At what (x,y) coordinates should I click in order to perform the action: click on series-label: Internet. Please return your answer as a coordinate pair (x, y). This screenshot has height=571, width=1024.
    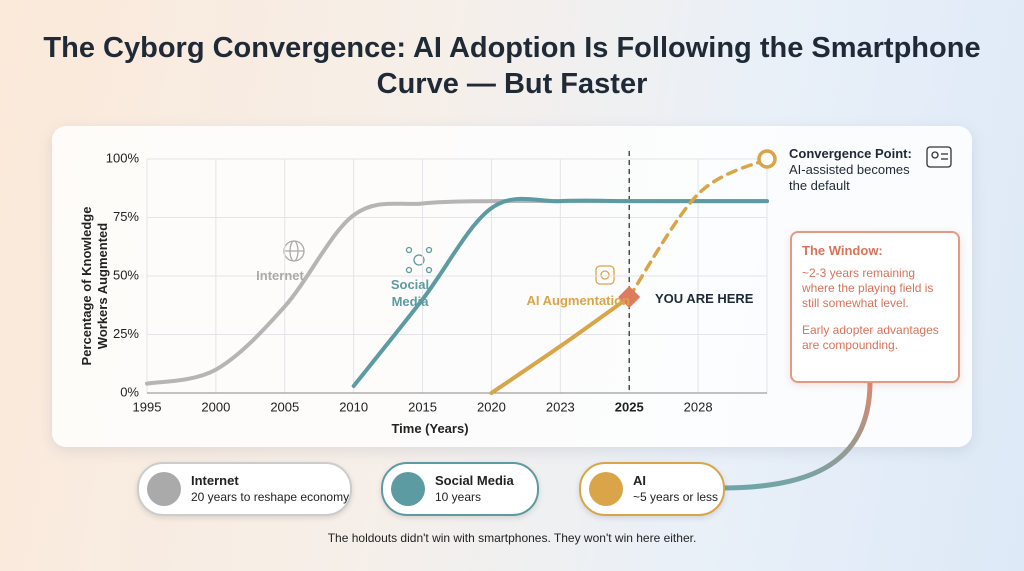
    Looking at the image, I should click on (280, 275).